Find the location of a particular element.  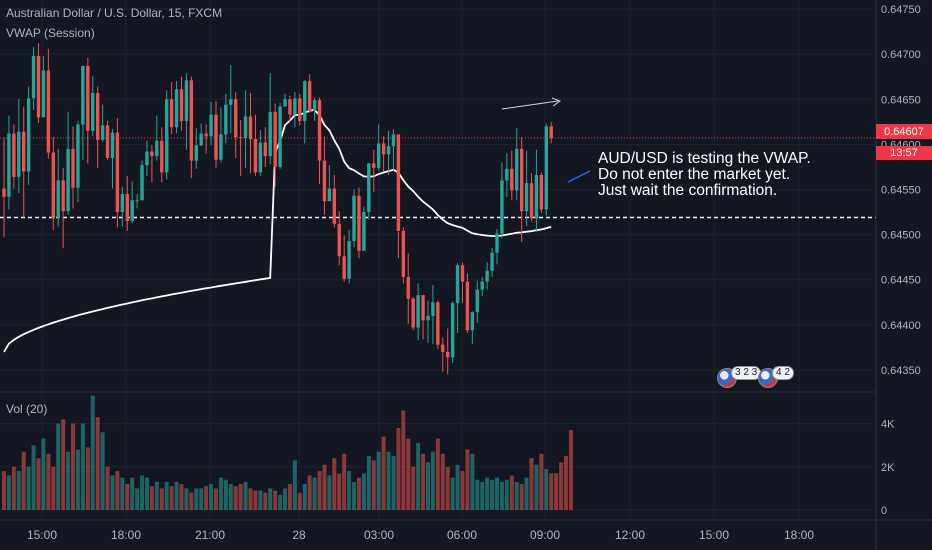

volume-axis: 0 2K 4K is located at coordinates (888, 468).